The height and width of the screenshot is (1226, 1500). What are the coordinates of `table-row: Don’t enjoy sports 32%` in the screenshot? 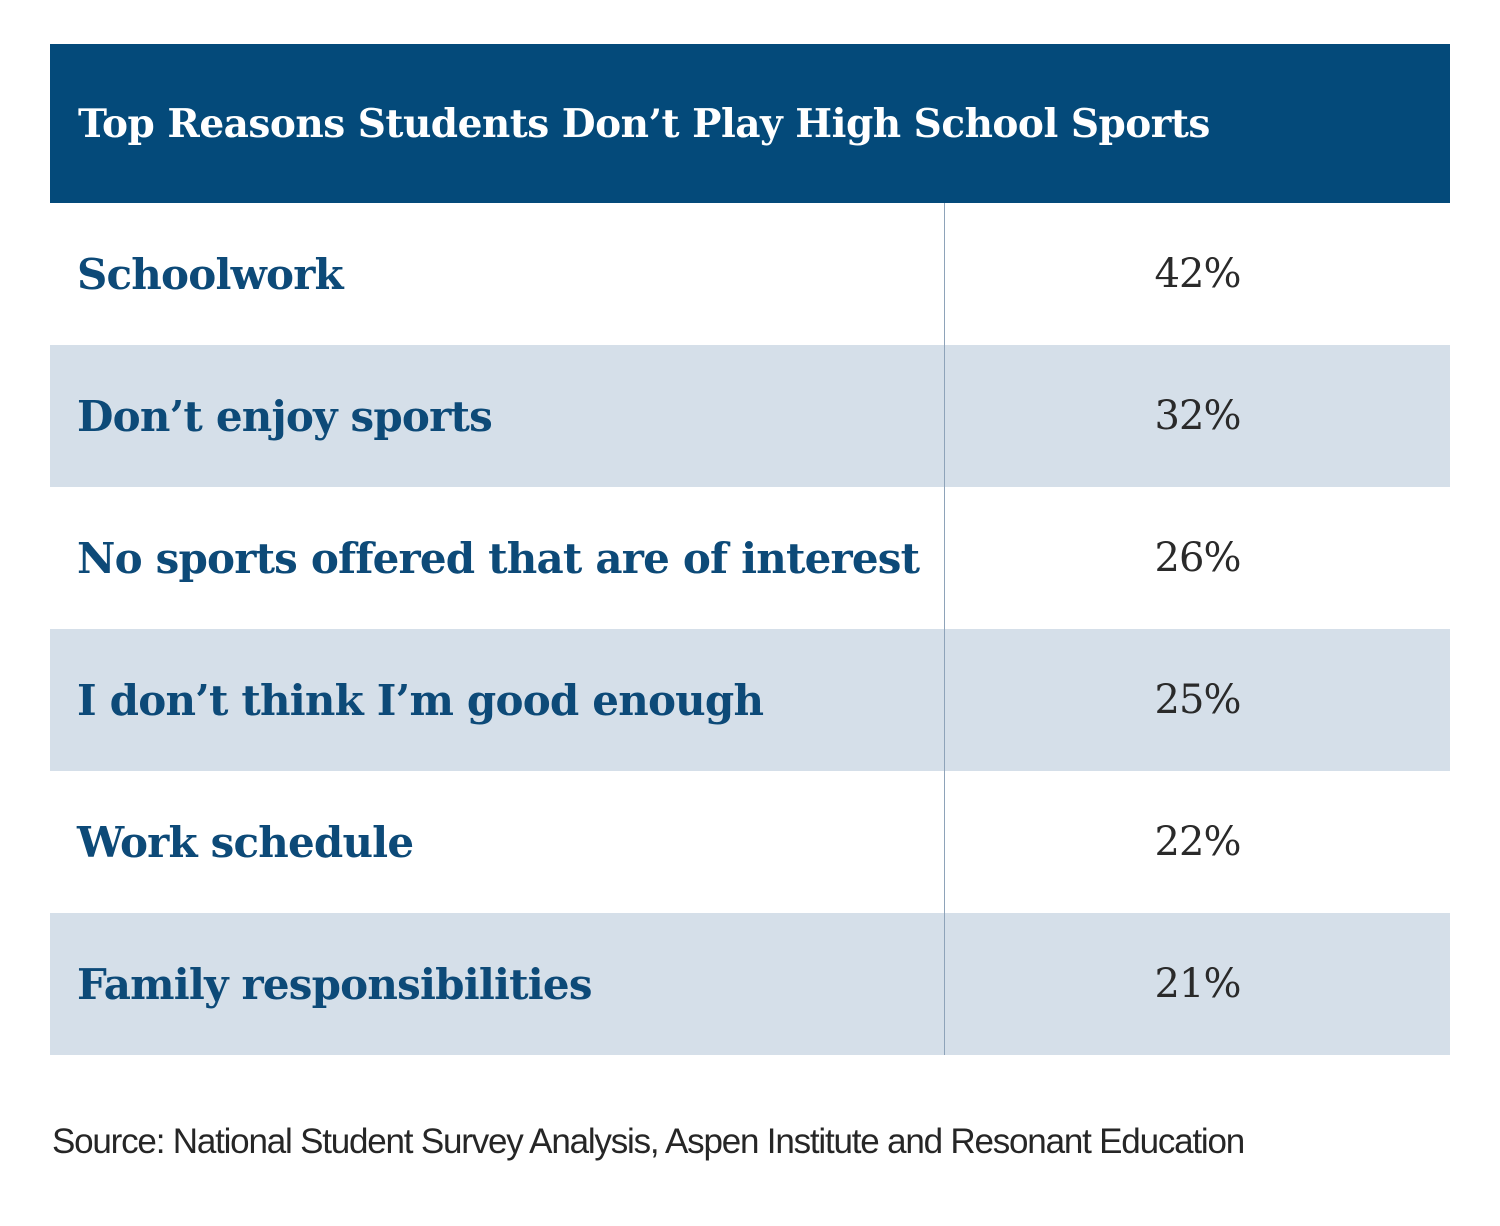 It's located at (750, 416).